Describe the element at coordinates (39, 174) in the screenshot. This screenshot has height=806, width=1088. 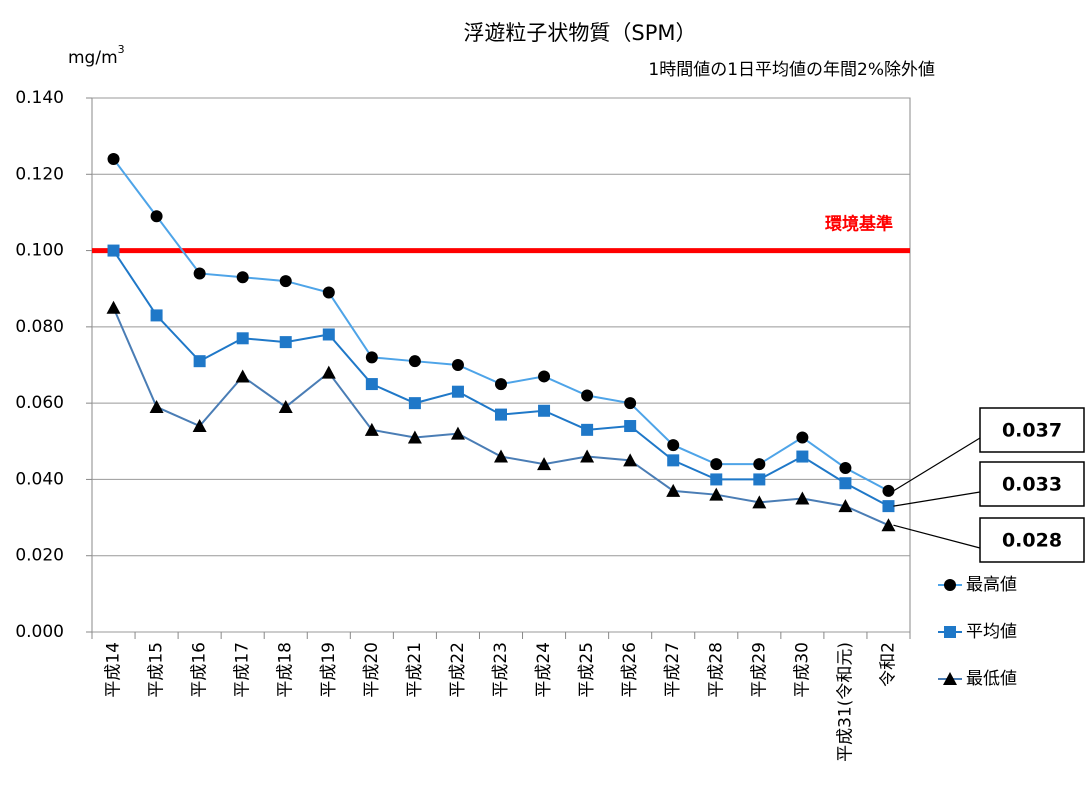
I see `y-tick-label: 0.120` at that location.